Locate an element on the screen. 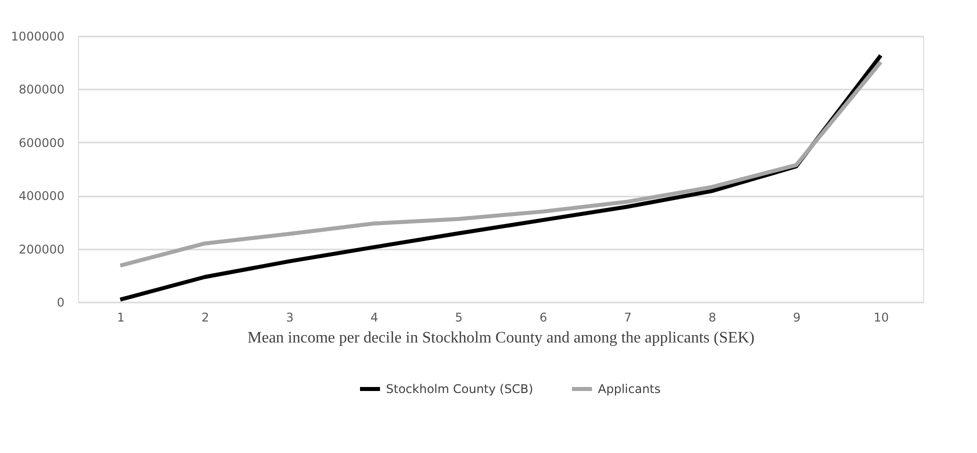 The image size is (977, 453). x-tick-label: 8 is located at coordinates (712, 317).